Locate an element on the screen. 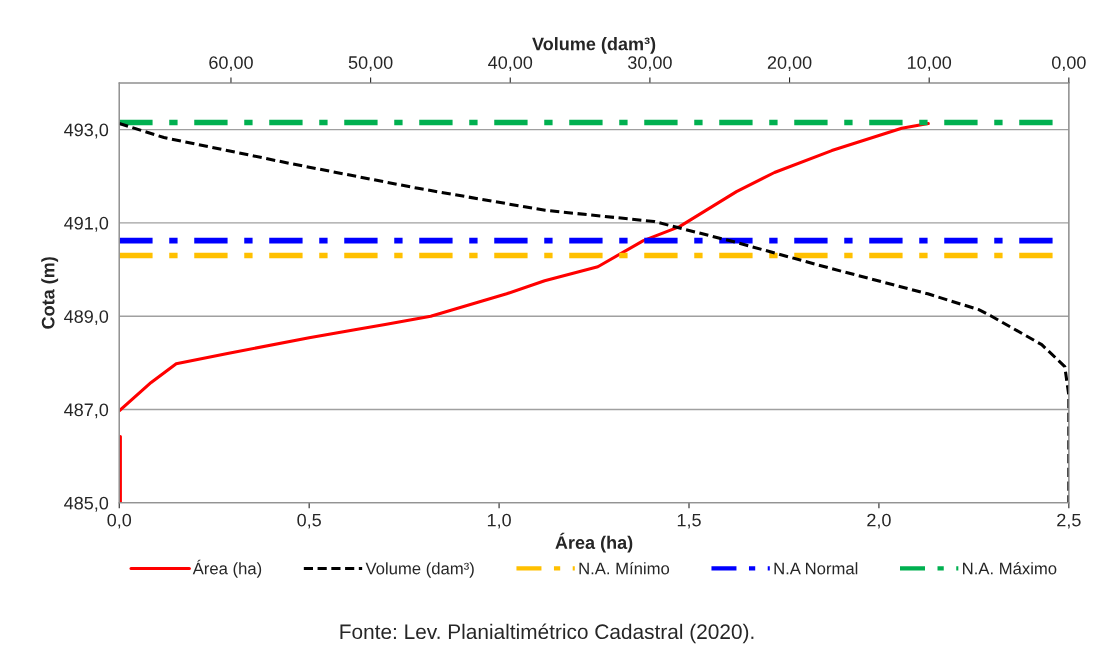 Image resolution: width=1094 pixels, height=653 pixels. x2-tick-label: 10,00 is located at coordinates (929, 64).